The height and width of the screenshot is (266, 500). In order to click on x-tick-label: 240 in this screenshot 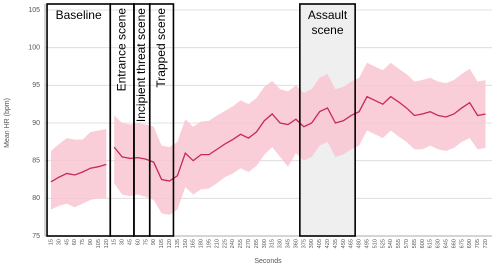, I will do `click(233, 243)`.